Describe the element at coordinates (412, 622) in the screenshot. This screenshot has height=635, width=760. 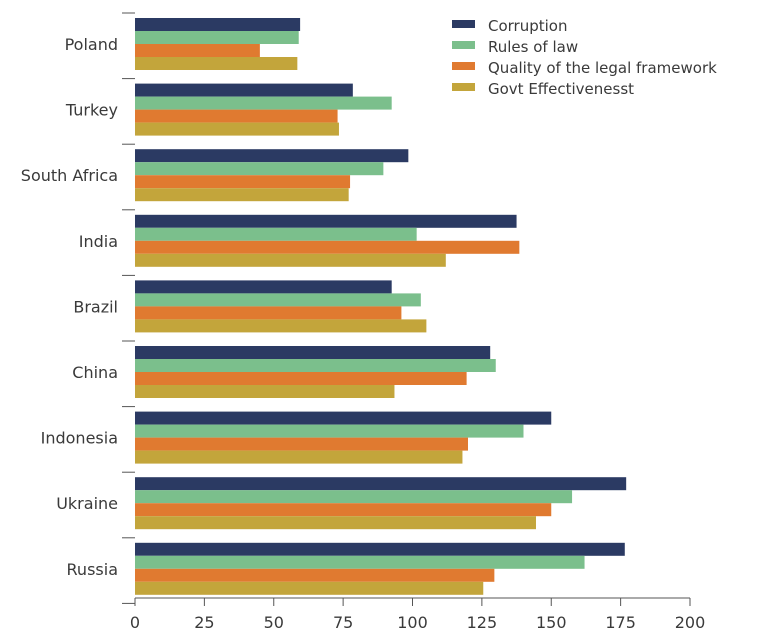
I see `x-tick-label: 100` at that location.